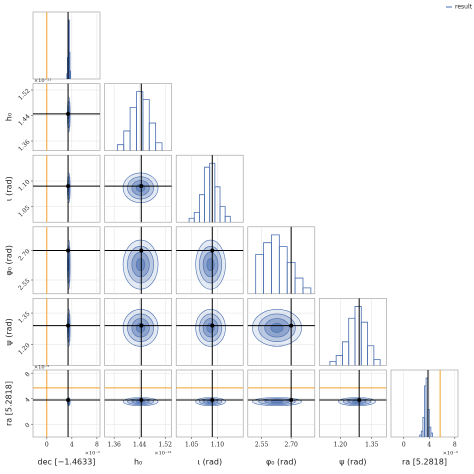 The image size is (474, 474). What do you see at coordinates (209, 462) in the screenshot?
I see `x-axis-label: ι (rad)` at bounding box center [209, 462].